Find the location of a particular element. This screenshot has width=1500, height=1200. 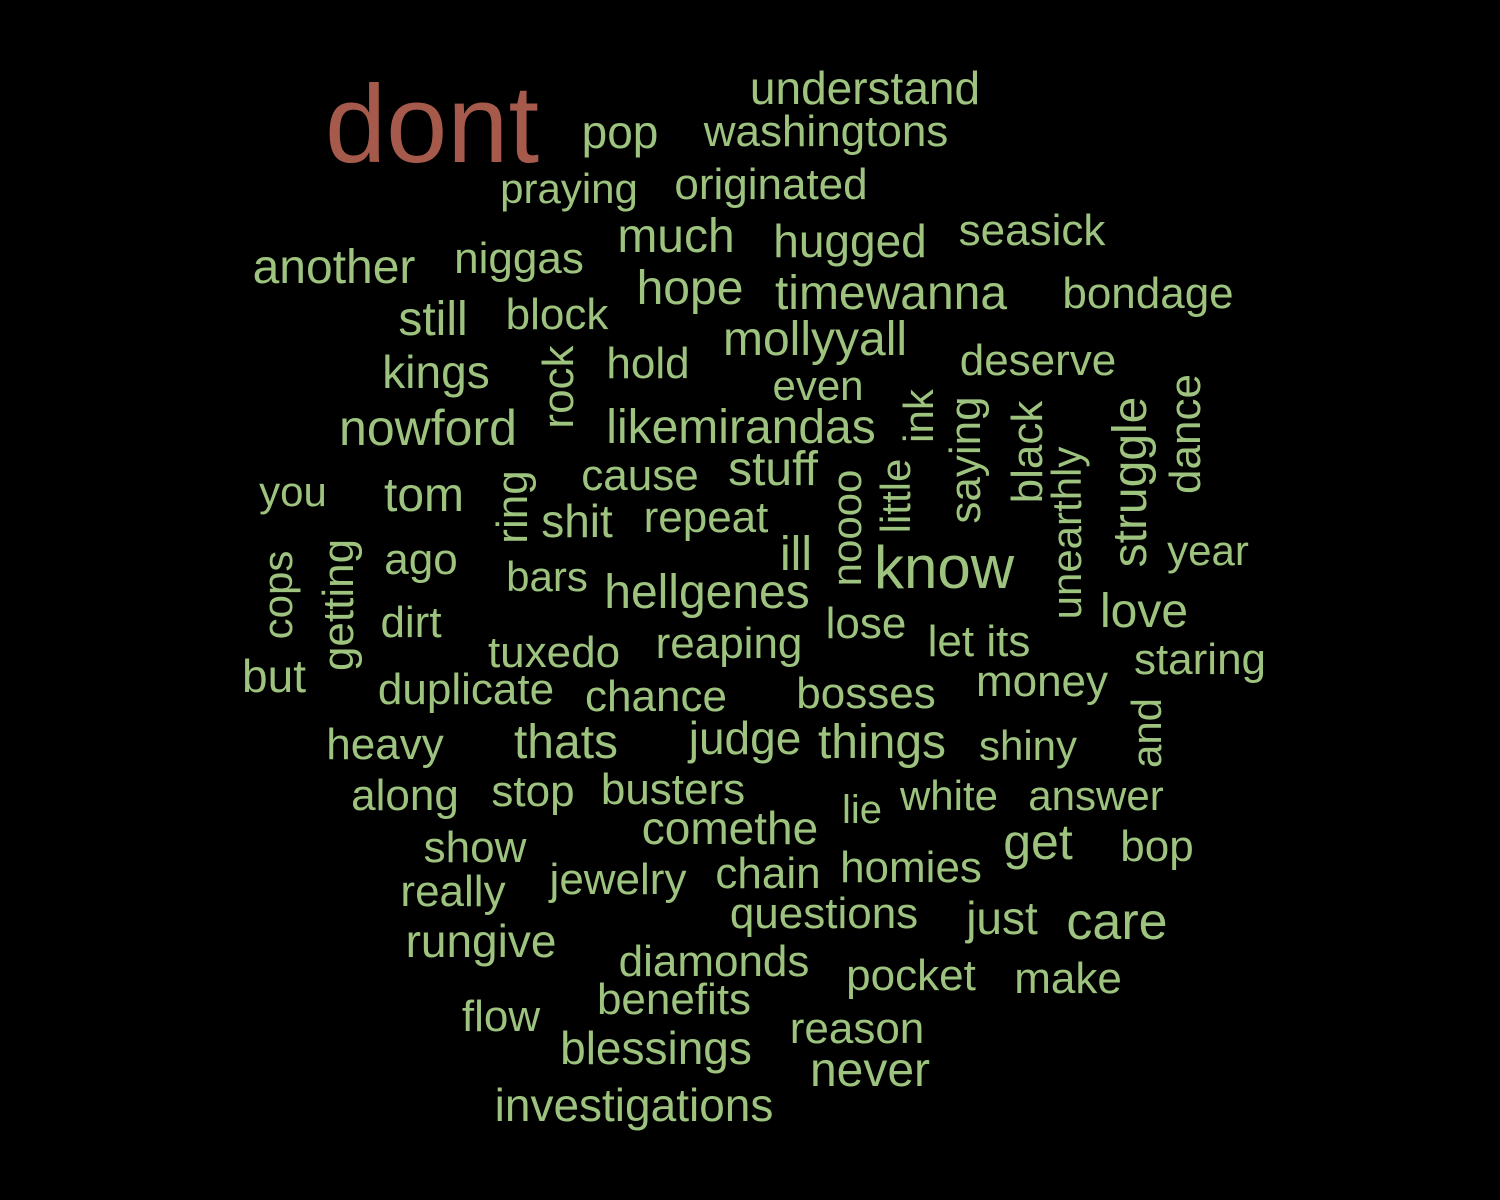

word-getting: getting is located at coordinates (338, 605).